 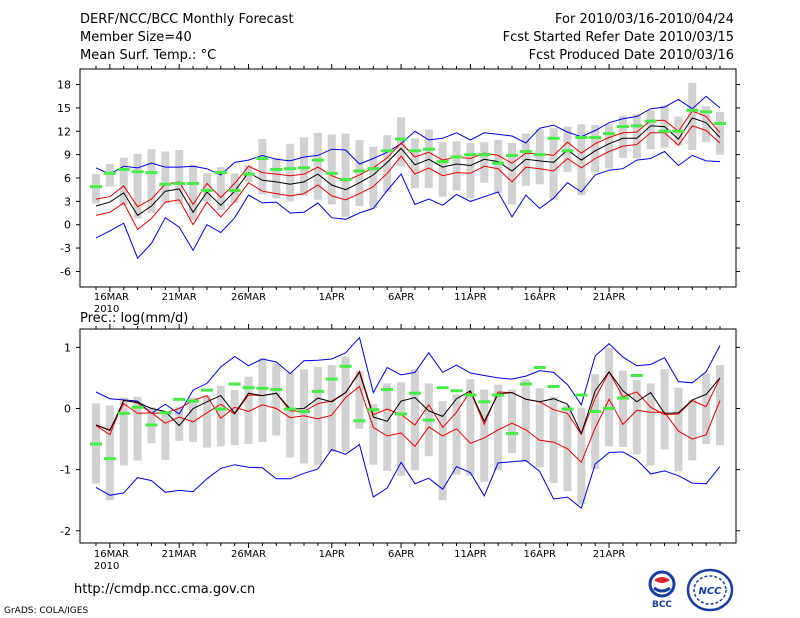 What do you see at coordinates (67, 408) in the screenshot?
I see `y-tick-label: 0` at bounding box center [67, 408].